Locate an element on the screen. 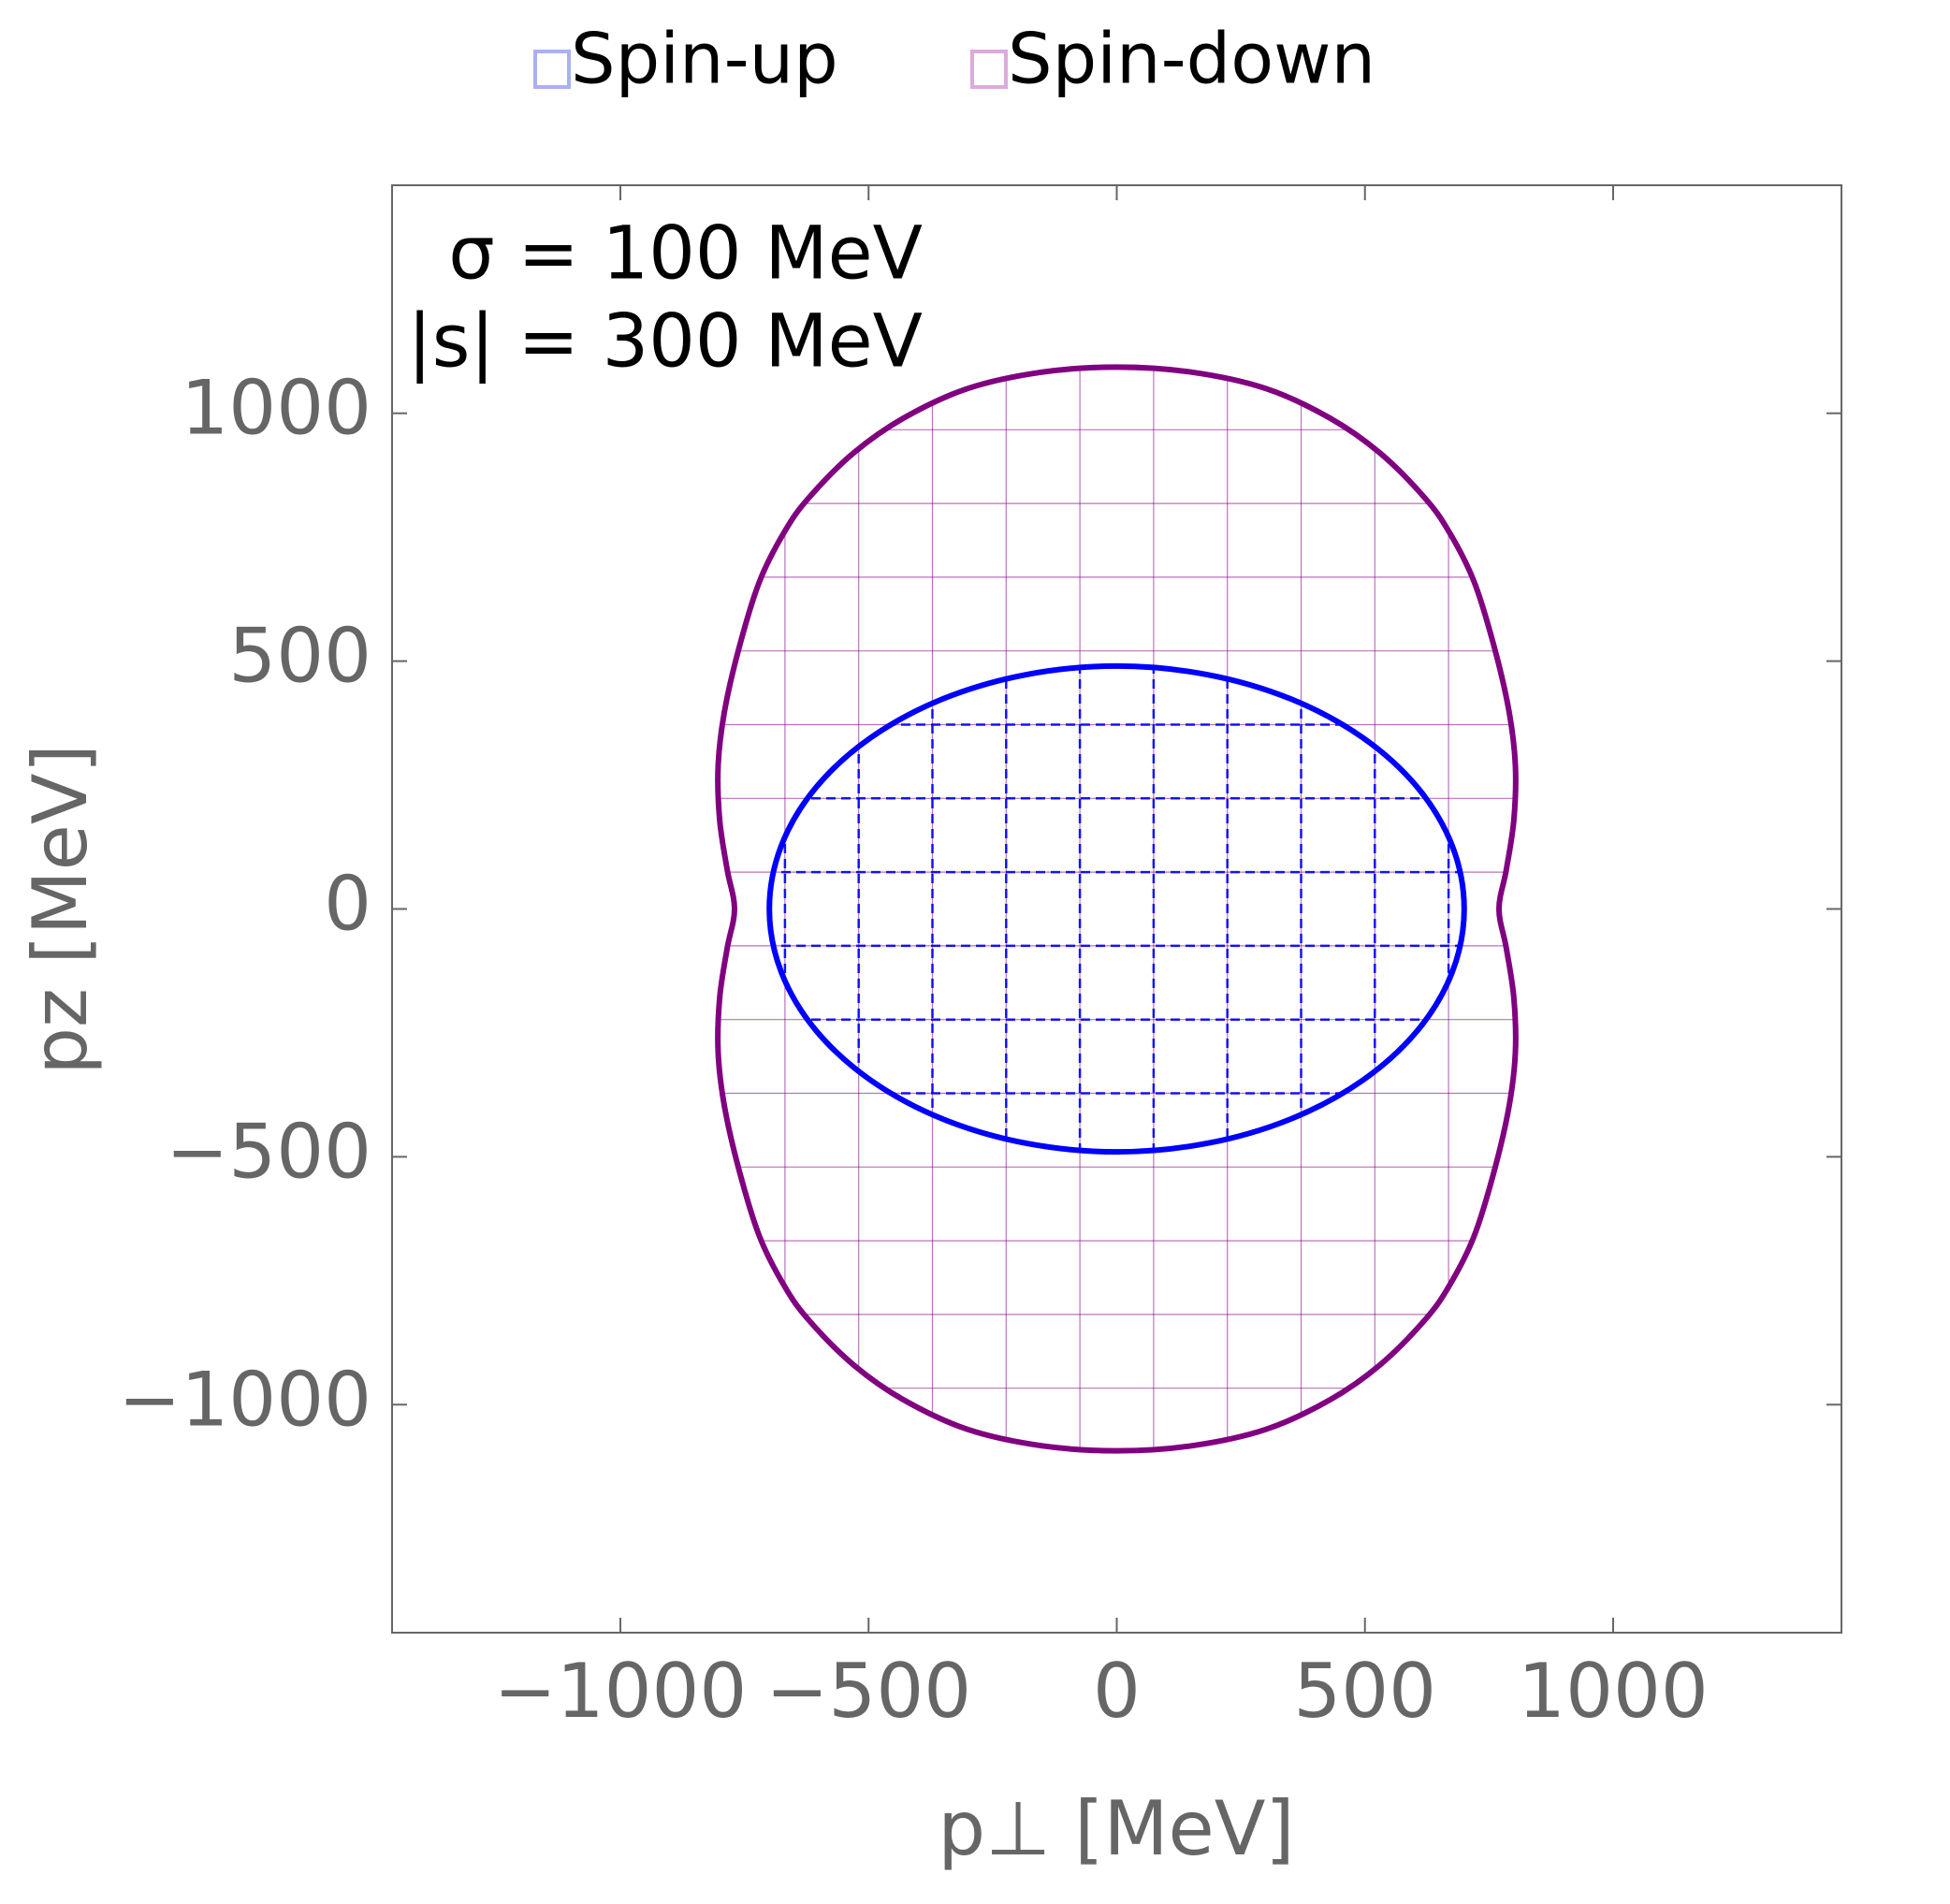 The width and height of the screenshot is (1950, 1904). x-axis-label: p⊥ [MeV] is located at coordinates (1116, 1828).